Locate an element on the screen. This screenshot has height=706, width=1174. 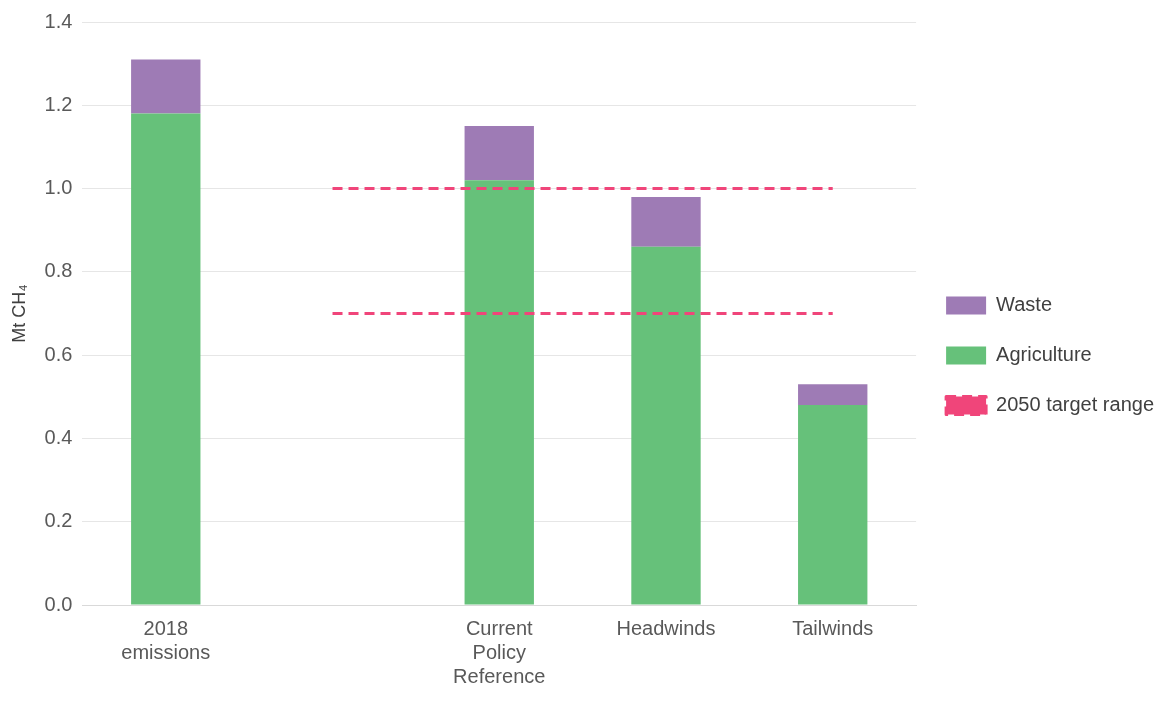
y-tick-label: 0.8 is located at coordinates (58, 270).